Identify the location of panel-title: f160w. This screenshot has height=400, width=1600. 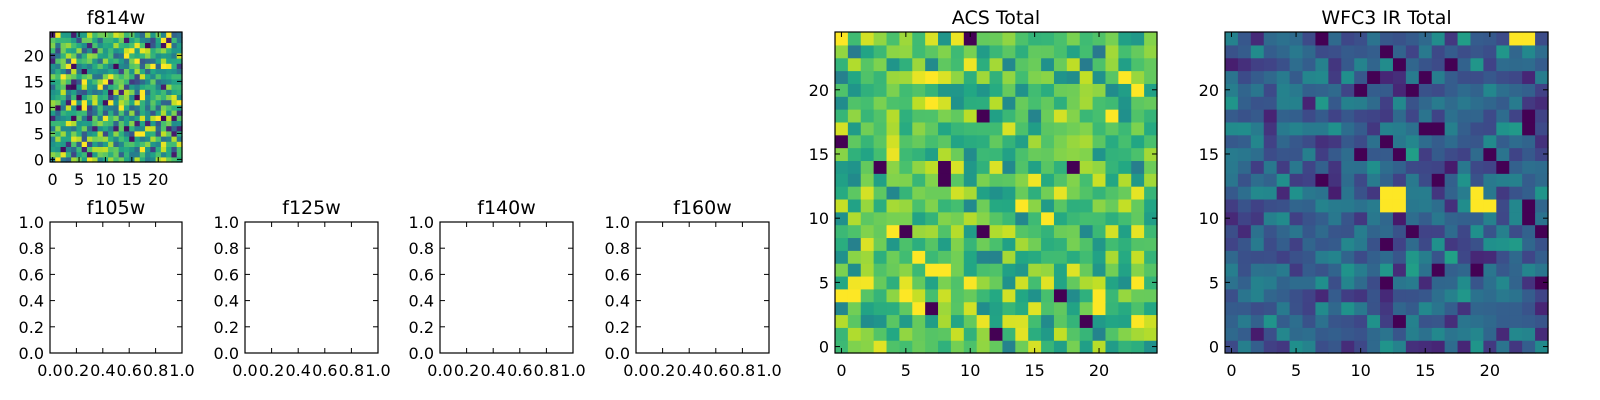
(702, 208).